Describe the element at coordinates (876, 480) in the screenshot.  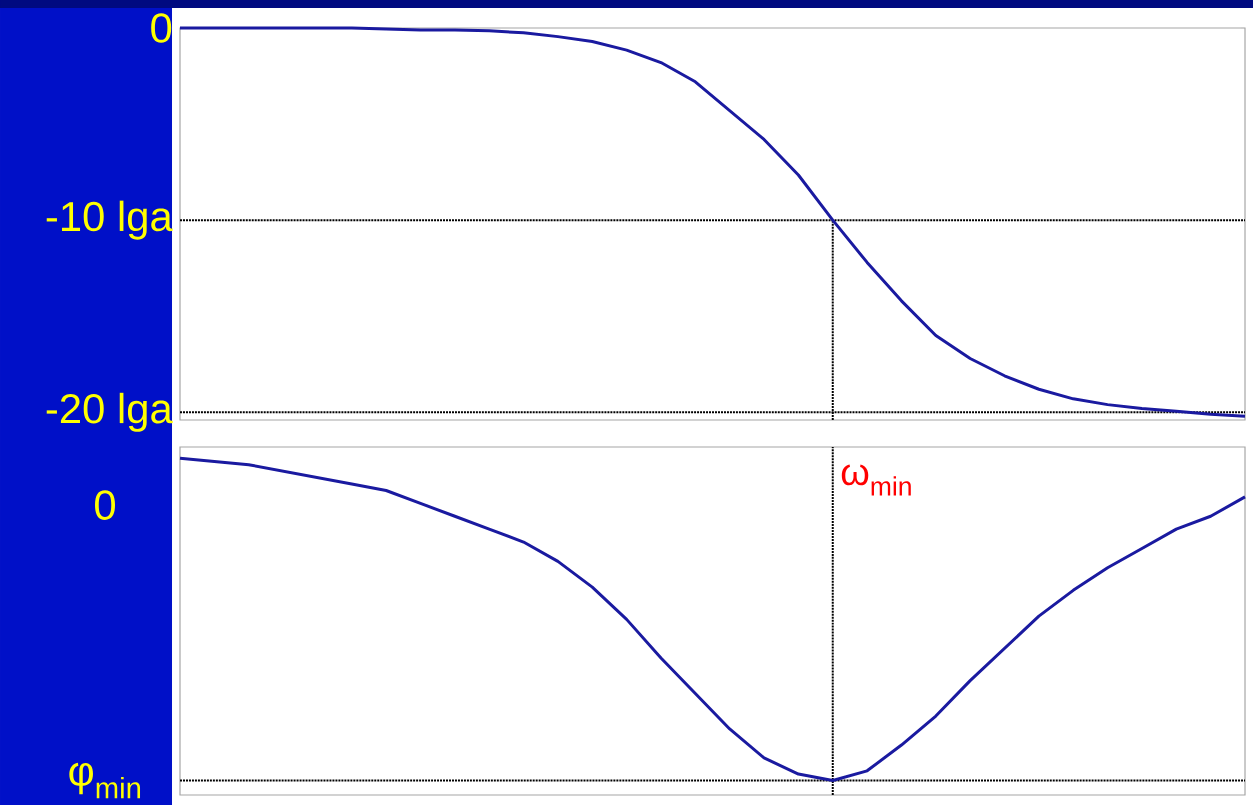
I see `annotation: ω$_{min}$` at that location.